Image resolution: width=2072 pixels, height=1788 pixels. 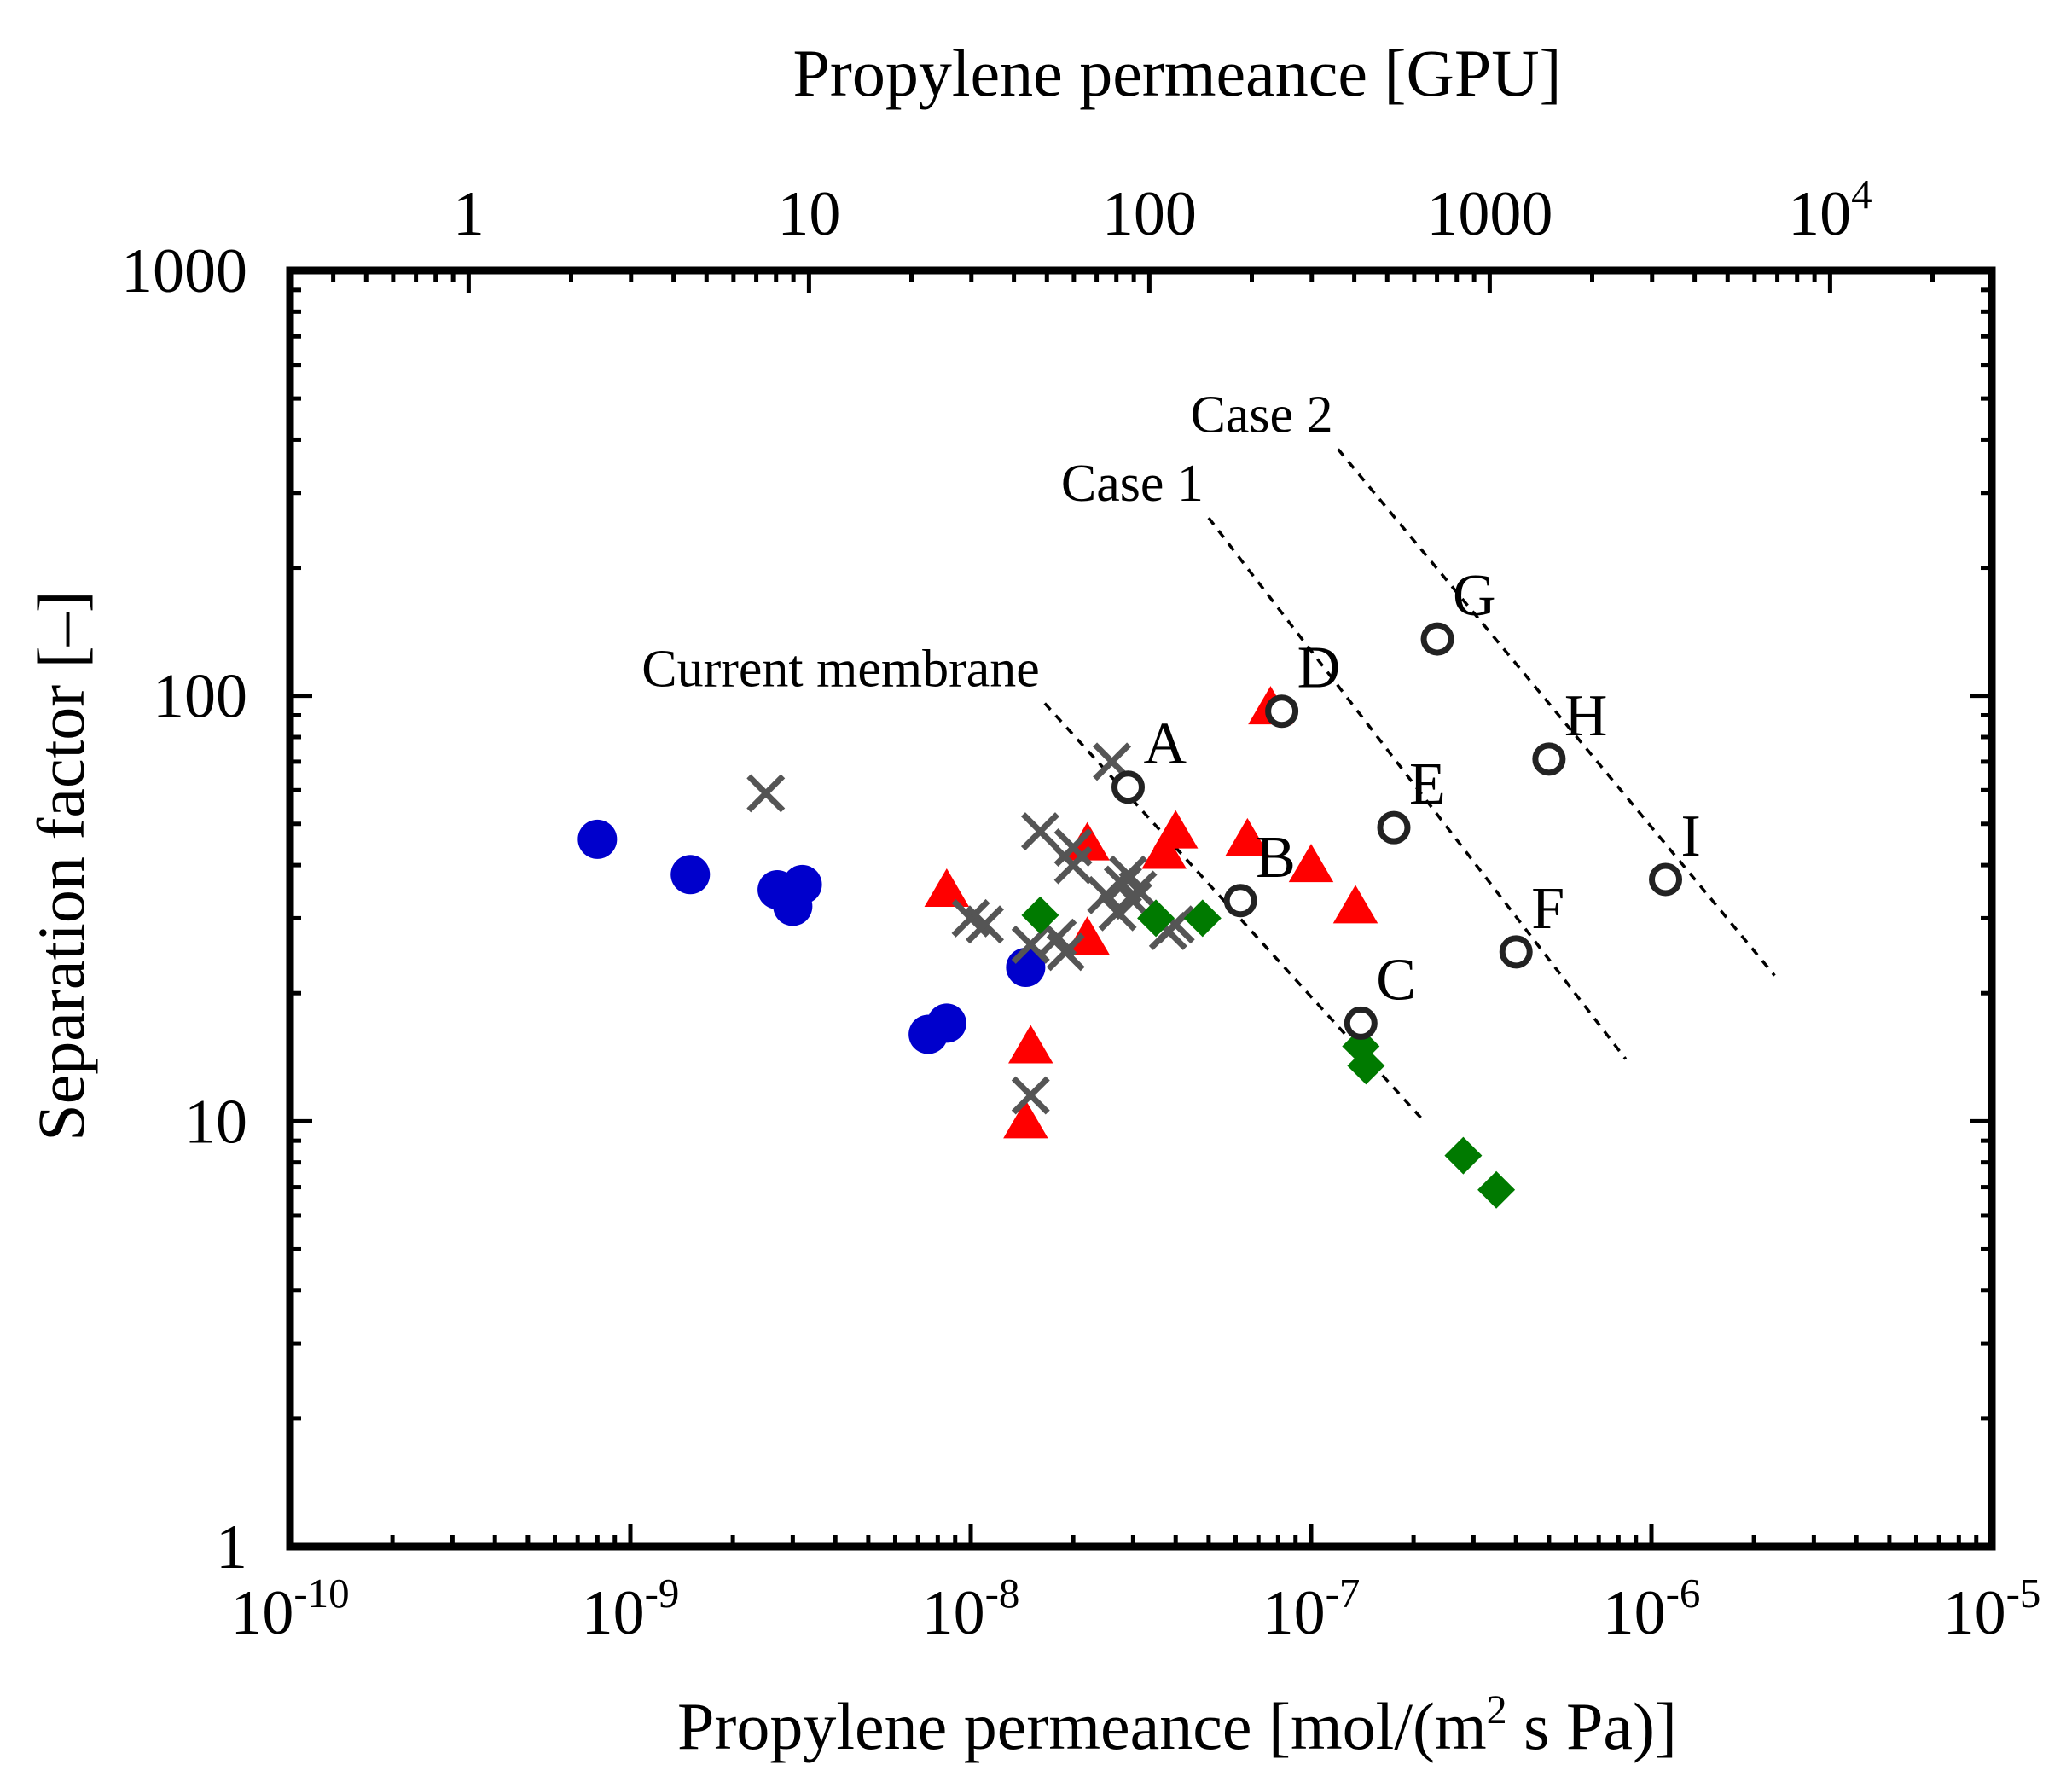 What do you see at coordinates (1586, 716) in the screenshot?
I see `point-label: H` at bounding box center [1586, 716].